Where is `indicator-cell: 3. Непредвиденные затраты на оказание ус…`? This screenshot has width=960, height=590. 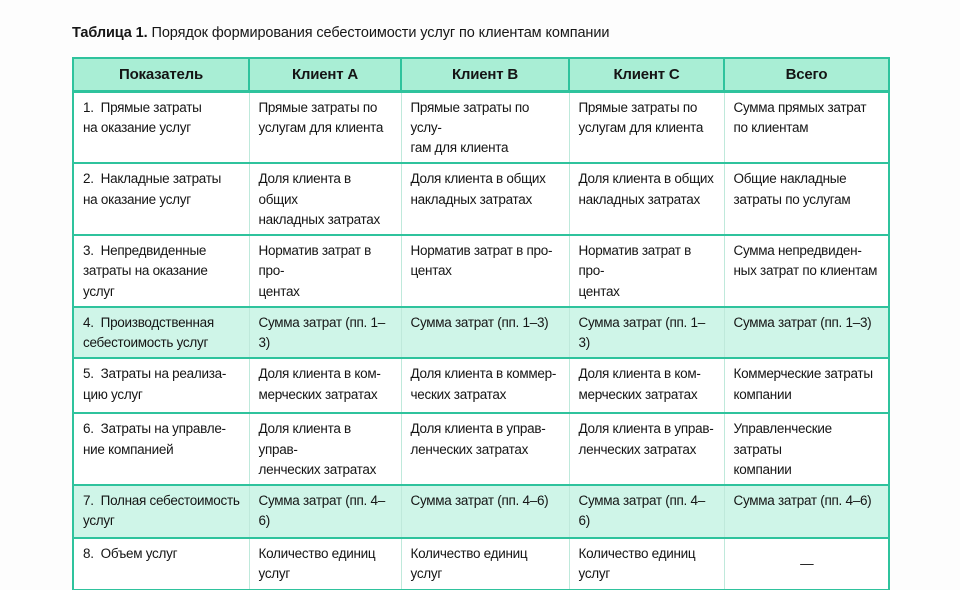 indicator-cell: 3. Непредвиденные затраты на оказание ус… is located at coordinates (161, 271).